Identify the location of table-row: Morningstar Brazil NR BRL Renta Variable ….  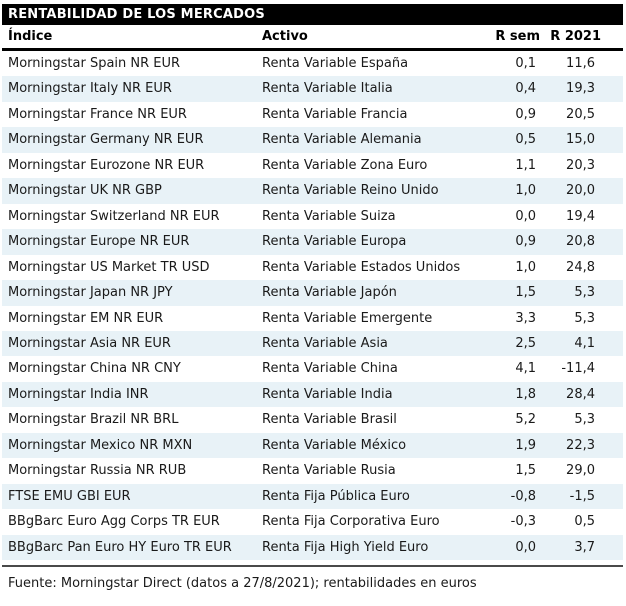
(312, 419).